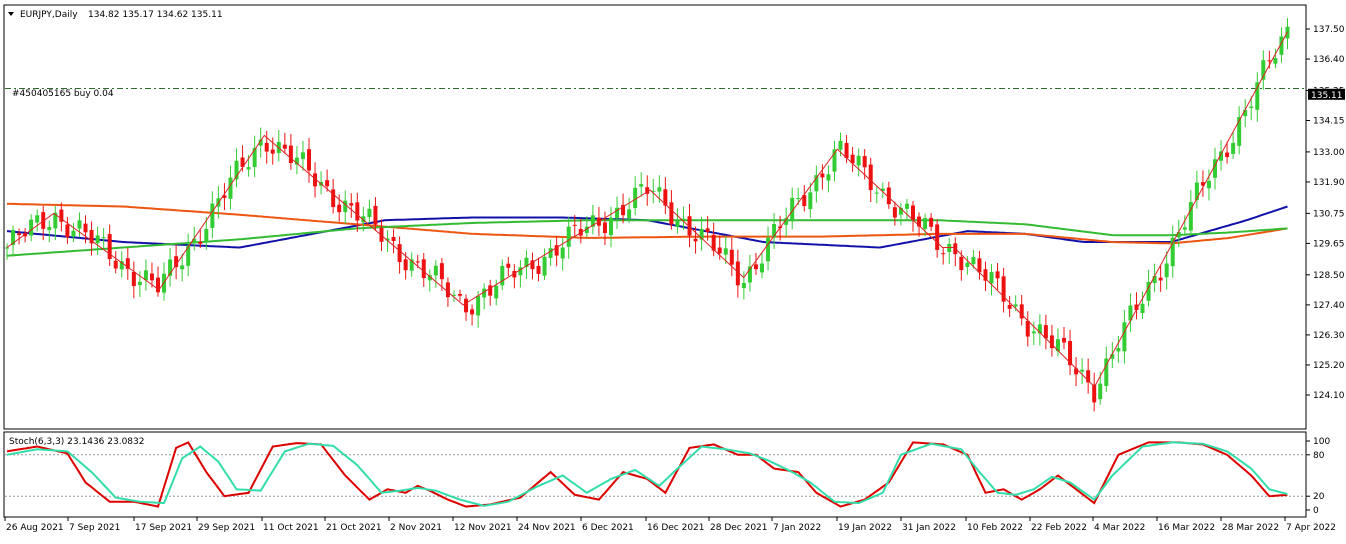  What do you see at coordinates (354, 528) in the screenshot?
I see `time-tick-label: 21 Oct 2021` at bounding box center [354, 528].